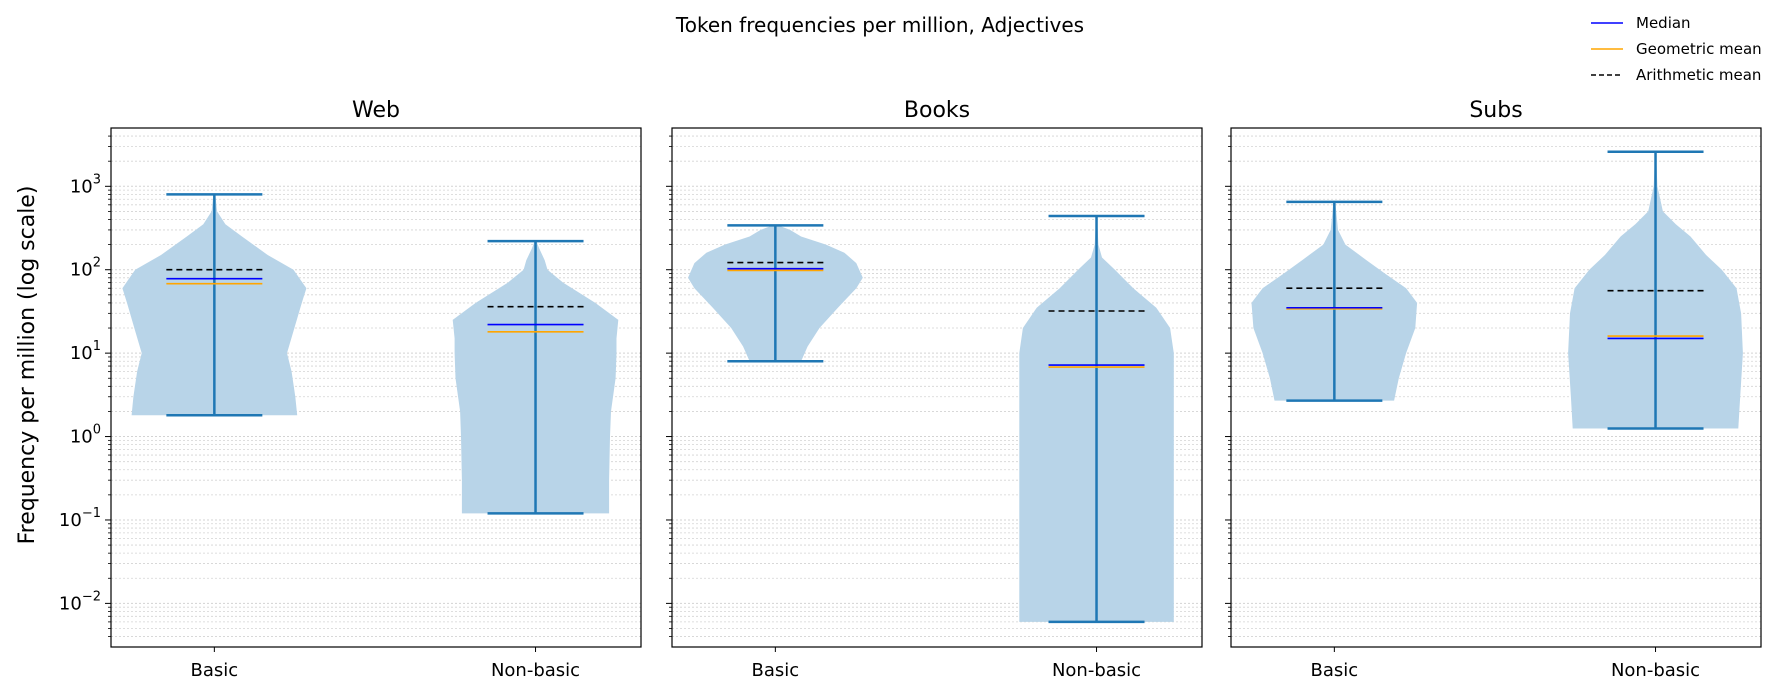  I want to click on y-tick-label: 10⁰, so click(85, 435).